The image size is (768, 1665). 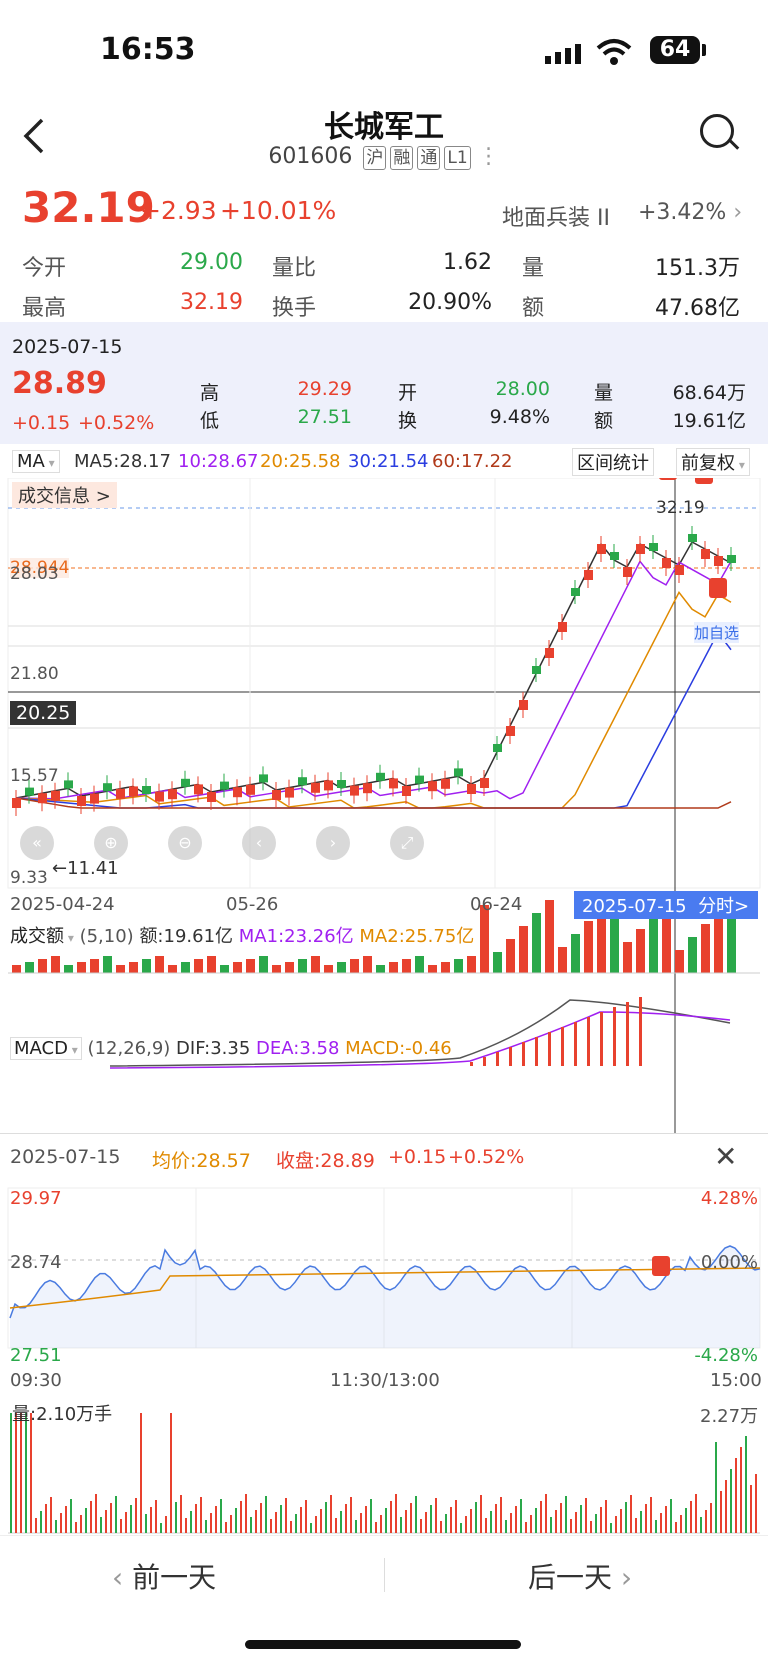 What do you see at coordinates (333, 843) in the screenshot?
I see `scroll-right-icon: ›` at bounding box center [333, 843].